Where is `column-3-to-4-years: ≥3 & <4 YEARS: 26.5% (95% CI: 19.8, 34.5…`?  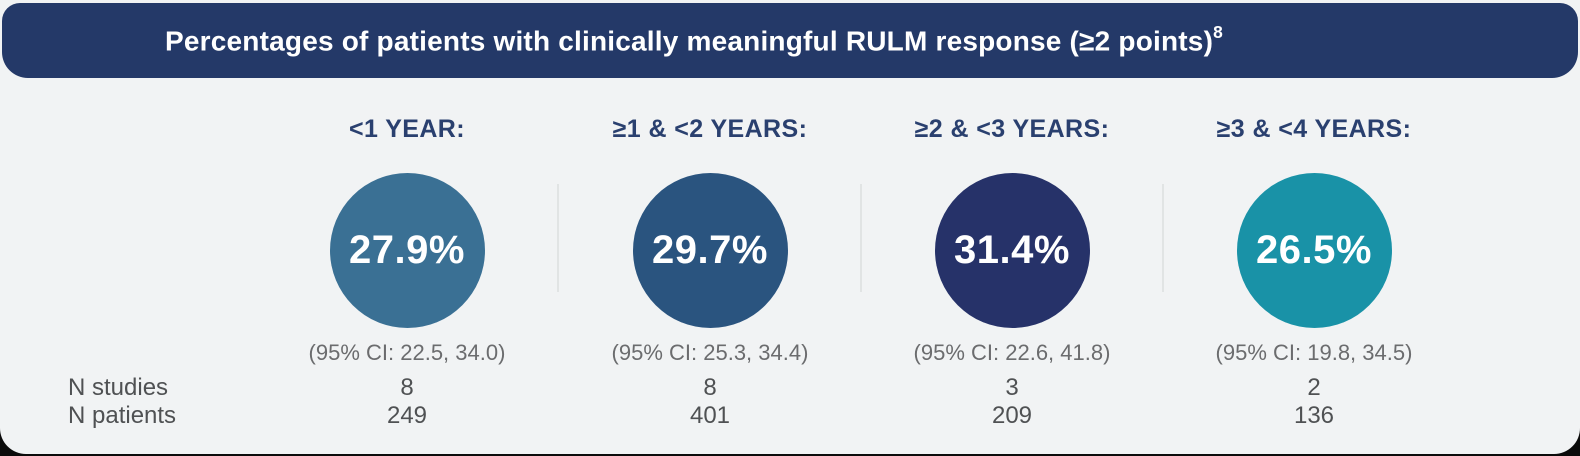 column-3-to-4-years: ≥3 & <4 YEARS: 26.5% (95% CI: 19.8, 34.5… is located at coordinates (1314, 235).